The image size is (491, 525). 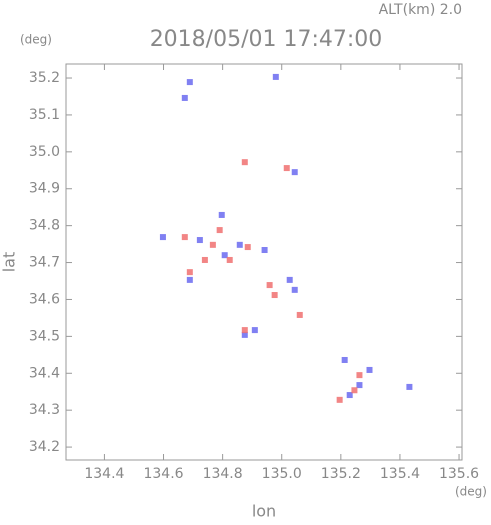 What do you see at coordinates (9, 262) in the screenshot?
I see `y-axis-label: lat` at bounding box center [9, 262].